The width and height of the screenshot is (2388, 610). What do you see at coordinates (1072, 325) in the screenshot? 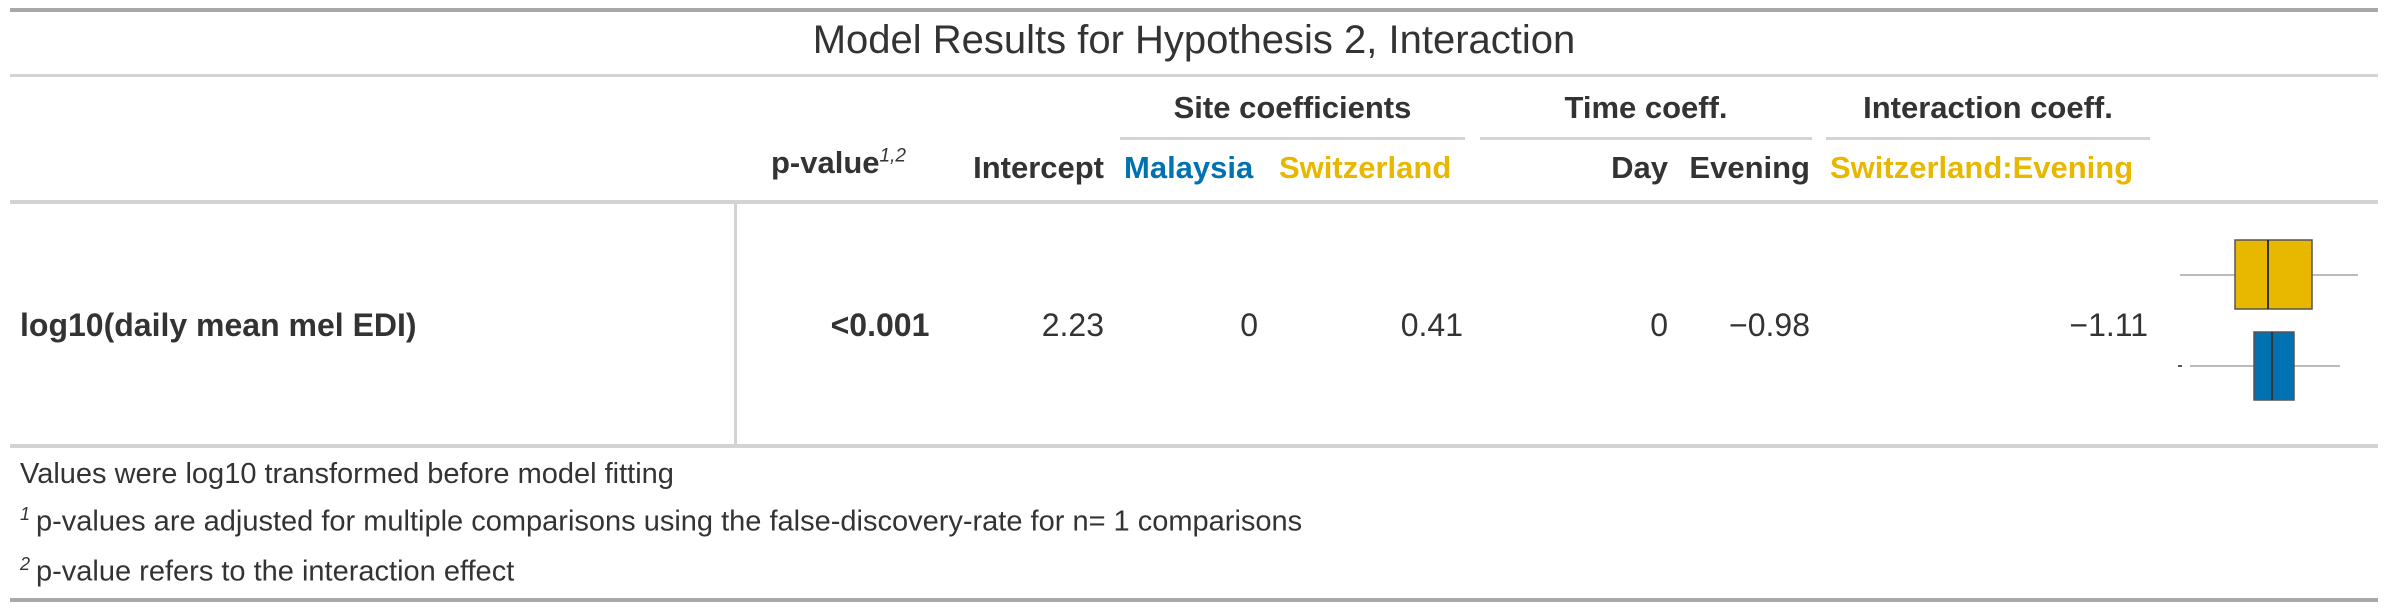
I see `cell-intercept: 2.23` at bounding box center [1072, 325].